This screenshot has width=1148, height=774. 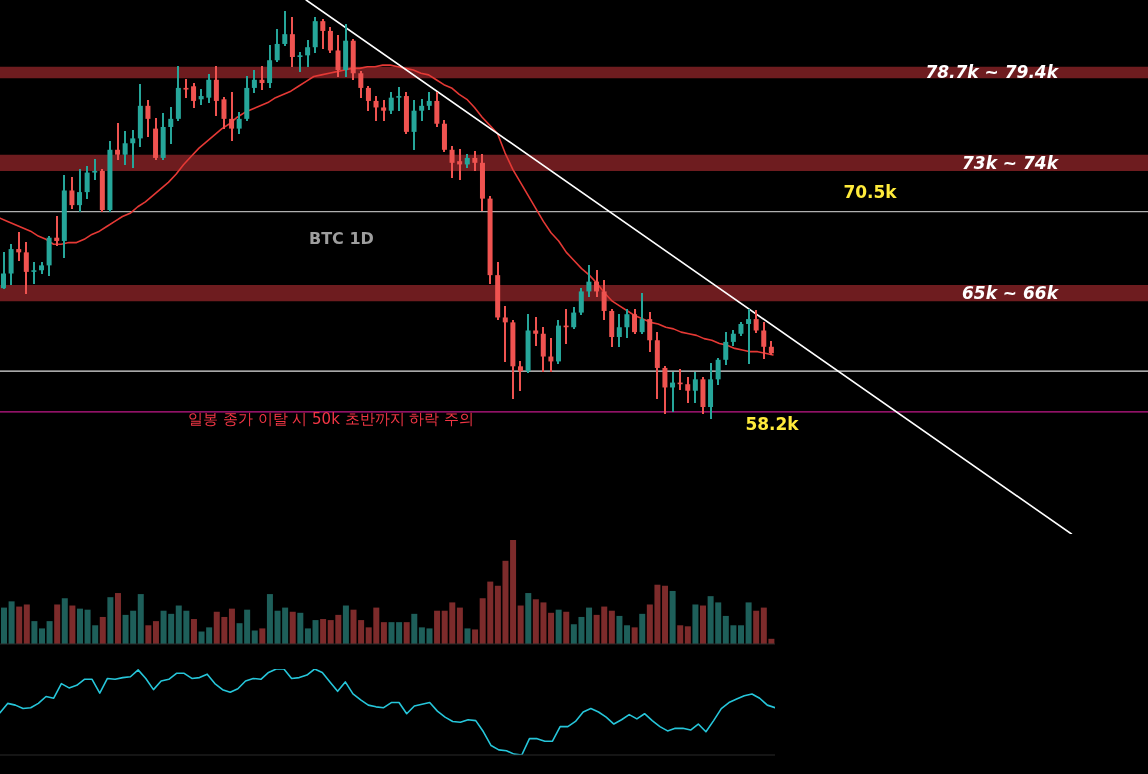 What do you see at coordinates (341, 238) in the screenshot?
I see `text: BTC 1D` at bounding box center [341, 238].